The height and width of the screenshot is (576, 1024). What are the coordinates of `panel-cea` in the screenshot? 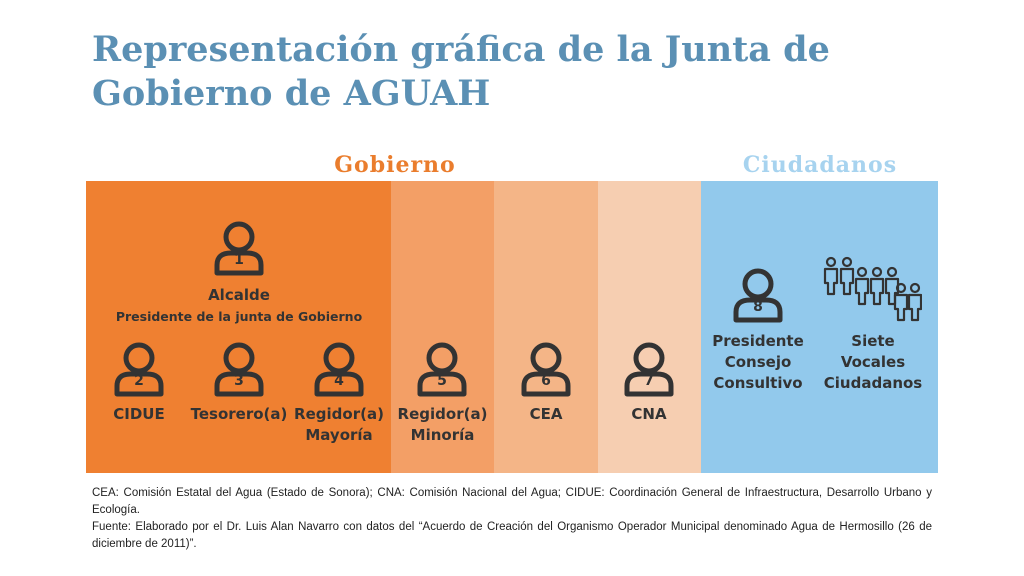 It's located at (546, 327).